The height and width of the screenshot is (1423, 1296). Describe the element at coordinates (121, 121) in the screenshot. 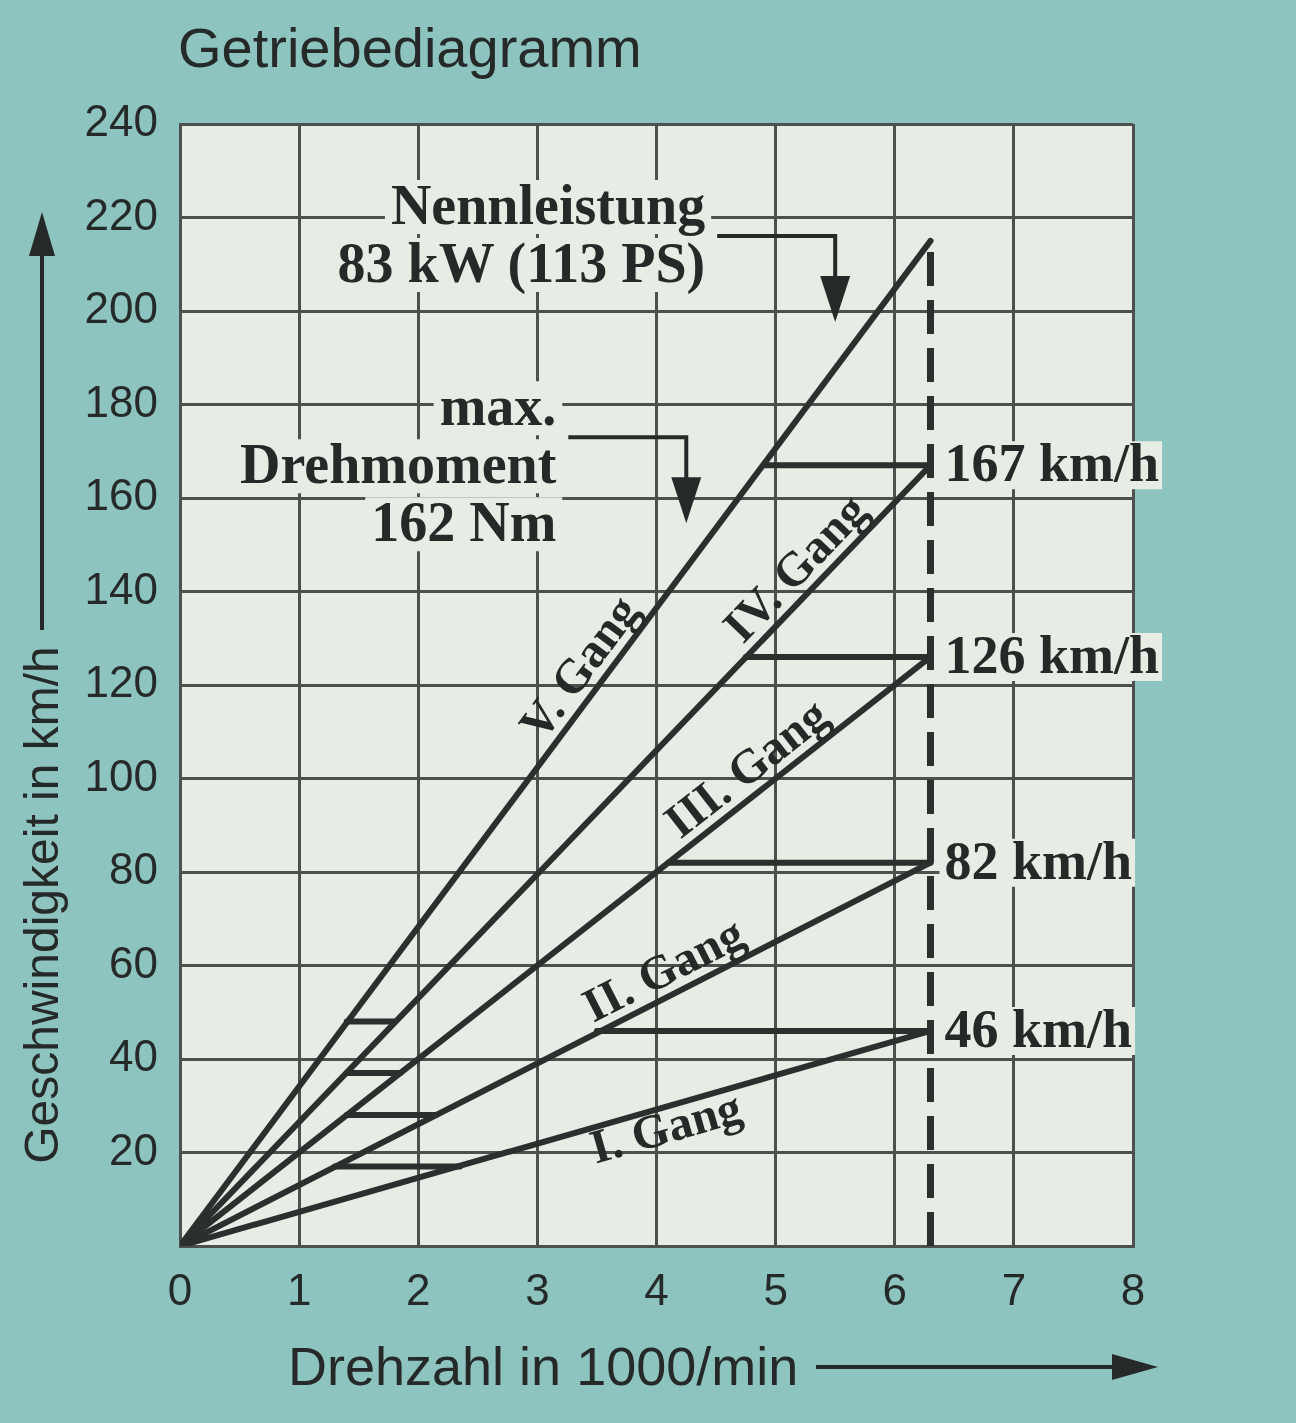

I see `y-tick-label: 240` at that location.